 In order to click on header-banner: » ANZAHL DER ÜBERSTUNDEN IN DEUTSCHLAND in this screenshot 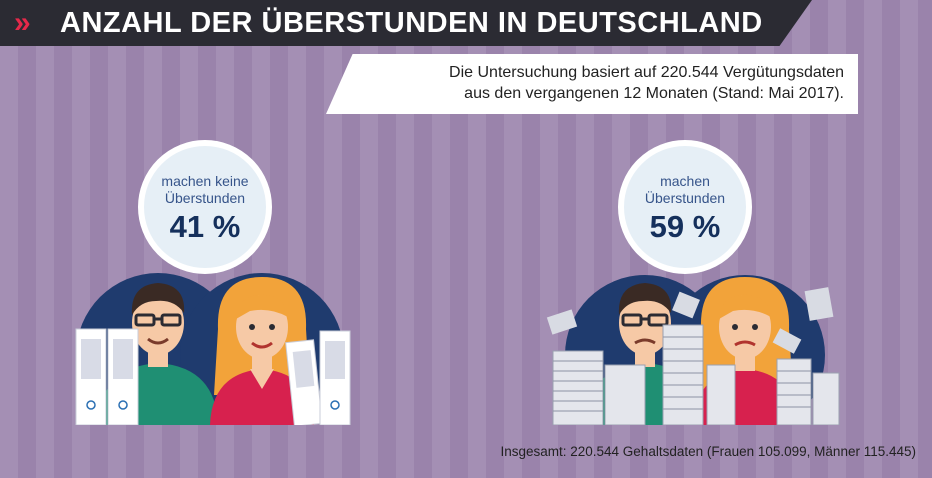, I will do `click(406, 23)`.